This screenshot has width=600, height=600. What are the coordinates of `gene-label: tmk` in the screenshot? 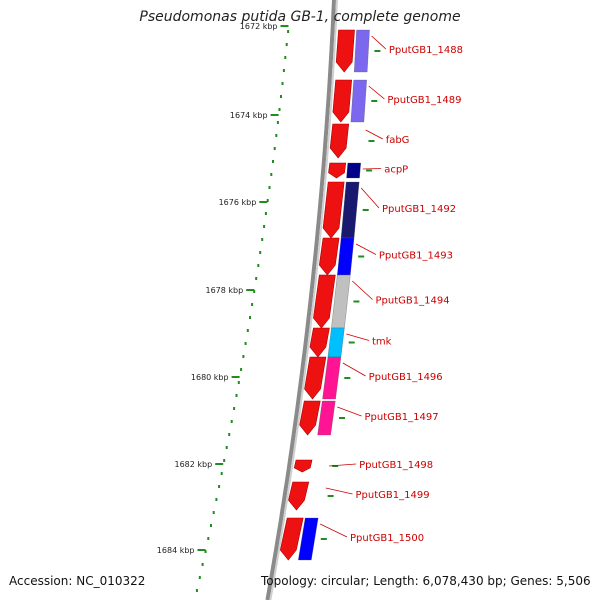 It's located at (382, 342).